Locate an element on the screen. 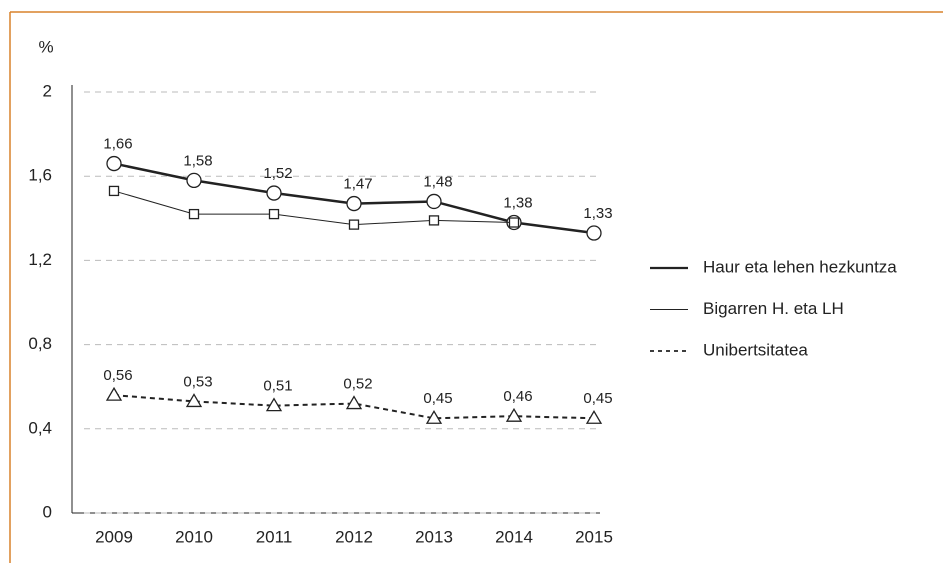  x-tick-label: 2014 is located at coordinates (514, 536).